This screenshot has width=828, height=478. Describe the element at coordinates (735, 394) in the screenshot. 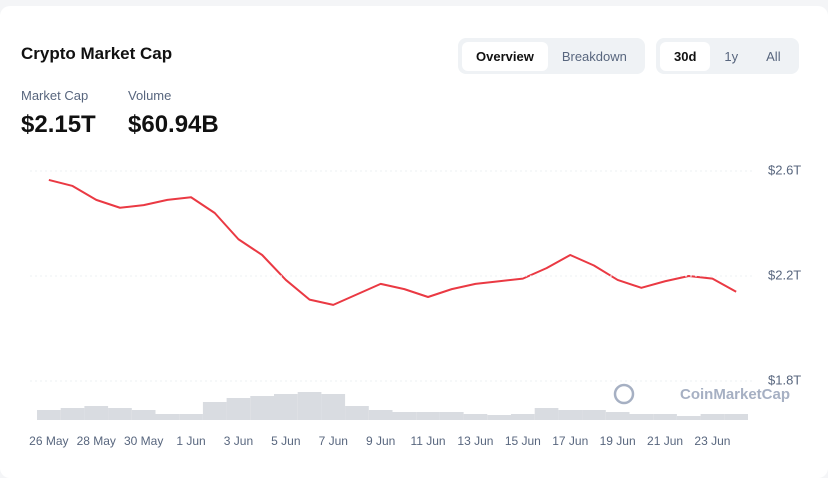

I see `watermark: CoinMarketCap` at that location.